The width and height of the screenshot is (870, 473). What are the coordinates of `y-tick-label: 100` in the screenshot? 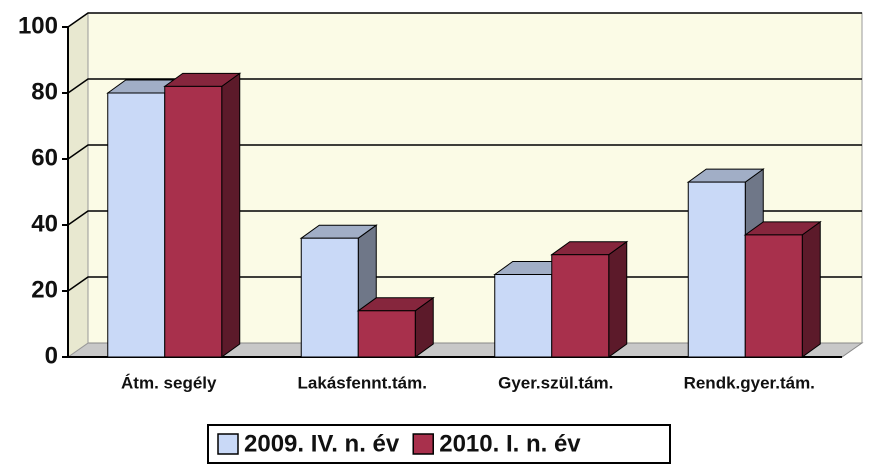 It's located at (38, 25).